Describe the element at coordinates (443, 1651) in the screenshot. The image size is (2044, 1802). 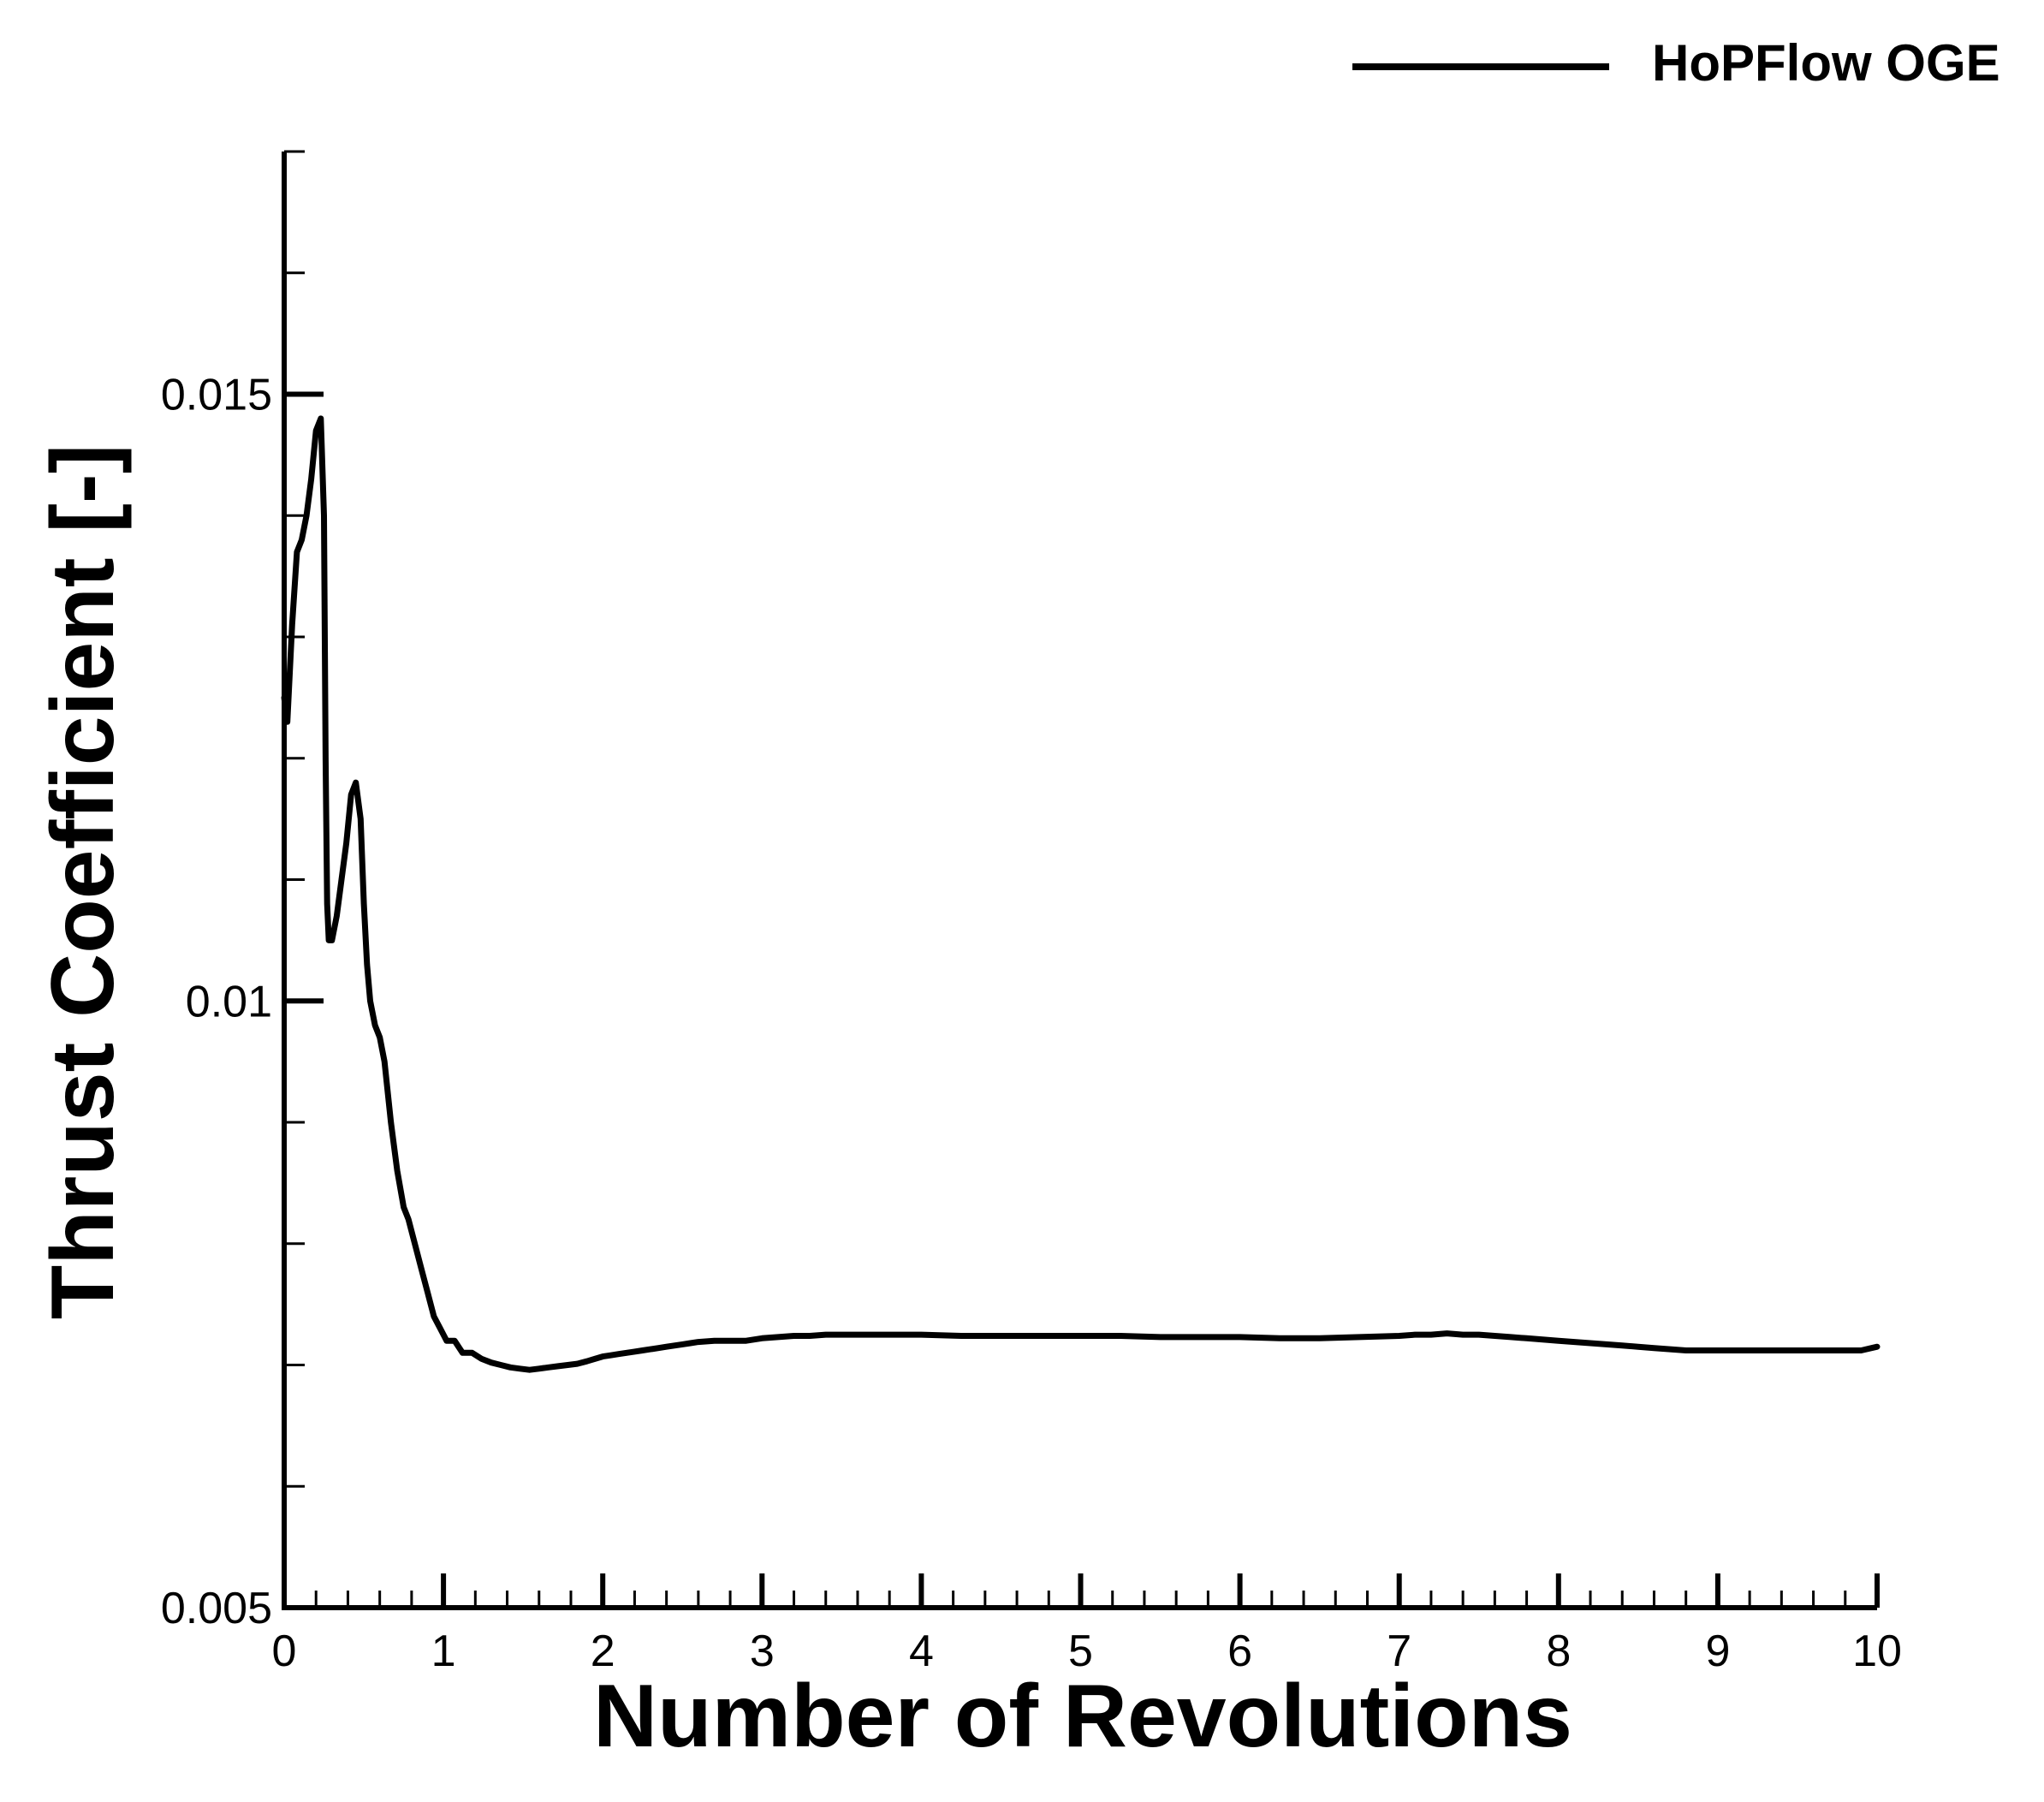
I see `x-tick-label: 1` at that location.